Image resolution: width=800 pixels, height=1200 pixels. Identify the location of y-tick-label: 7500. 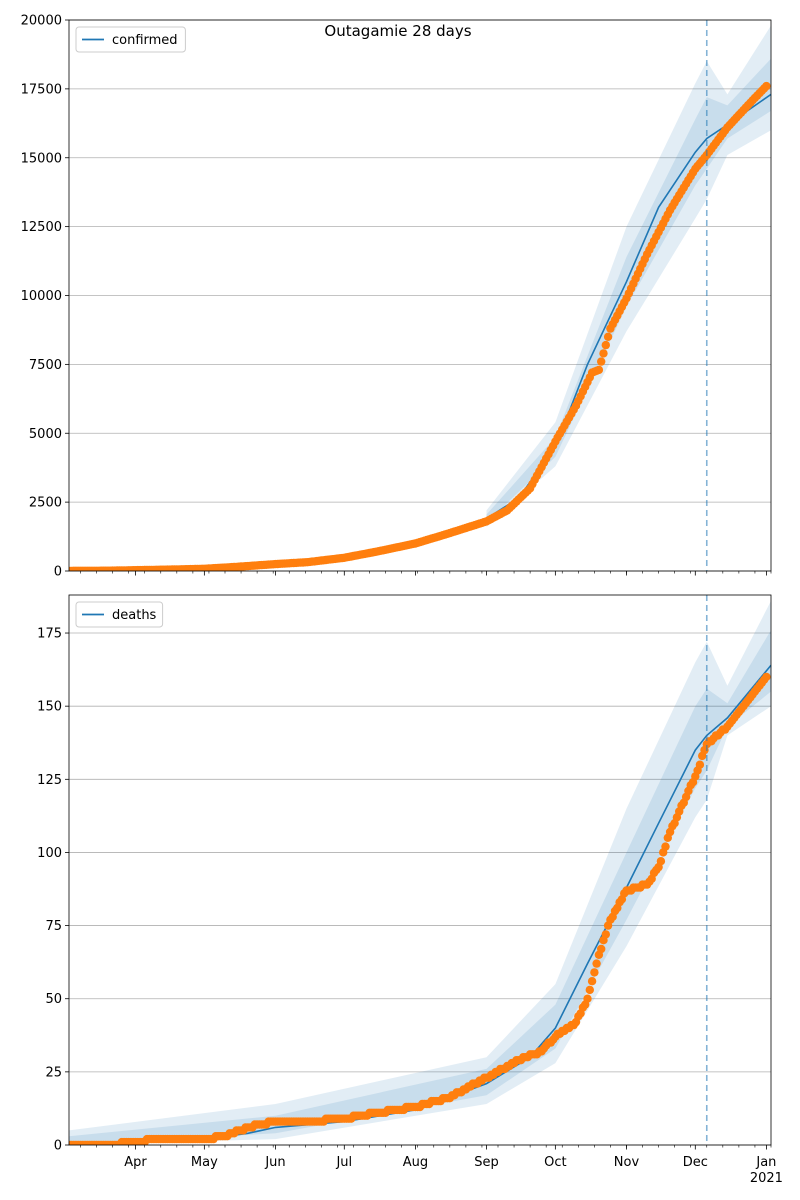
(45, 365).